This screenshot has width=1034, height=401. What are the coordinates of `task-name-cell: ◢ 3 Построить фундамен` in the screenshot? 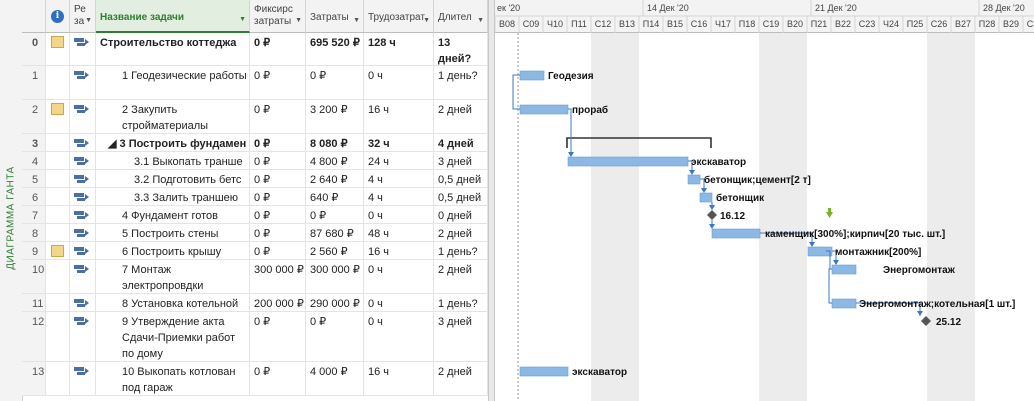 It's located at (173, 143).